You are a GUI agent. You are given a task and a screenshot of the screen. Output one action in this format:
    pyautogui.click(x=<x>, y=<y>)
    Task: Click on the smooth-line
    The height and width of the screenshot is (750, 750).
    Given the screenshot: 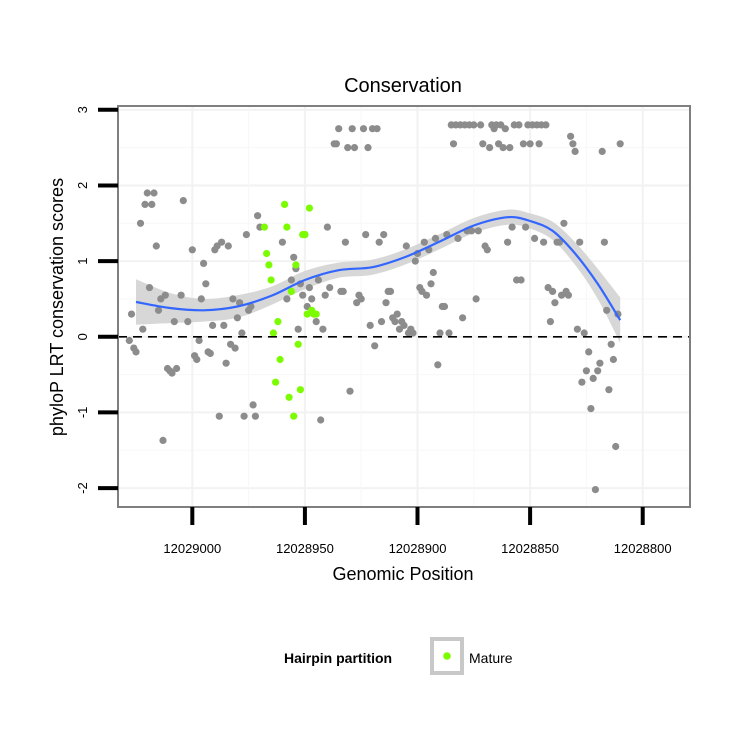 What is the action you would take?
    pyautogui.click(x=378, y=268)
    